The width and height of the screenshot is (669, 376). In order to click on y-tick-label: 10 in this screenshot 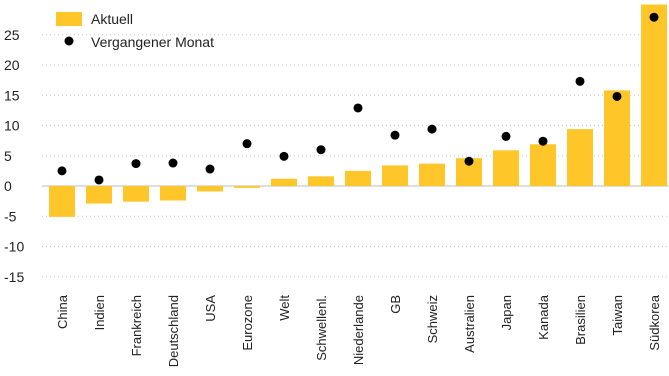, I will do `click(12, 126)`.